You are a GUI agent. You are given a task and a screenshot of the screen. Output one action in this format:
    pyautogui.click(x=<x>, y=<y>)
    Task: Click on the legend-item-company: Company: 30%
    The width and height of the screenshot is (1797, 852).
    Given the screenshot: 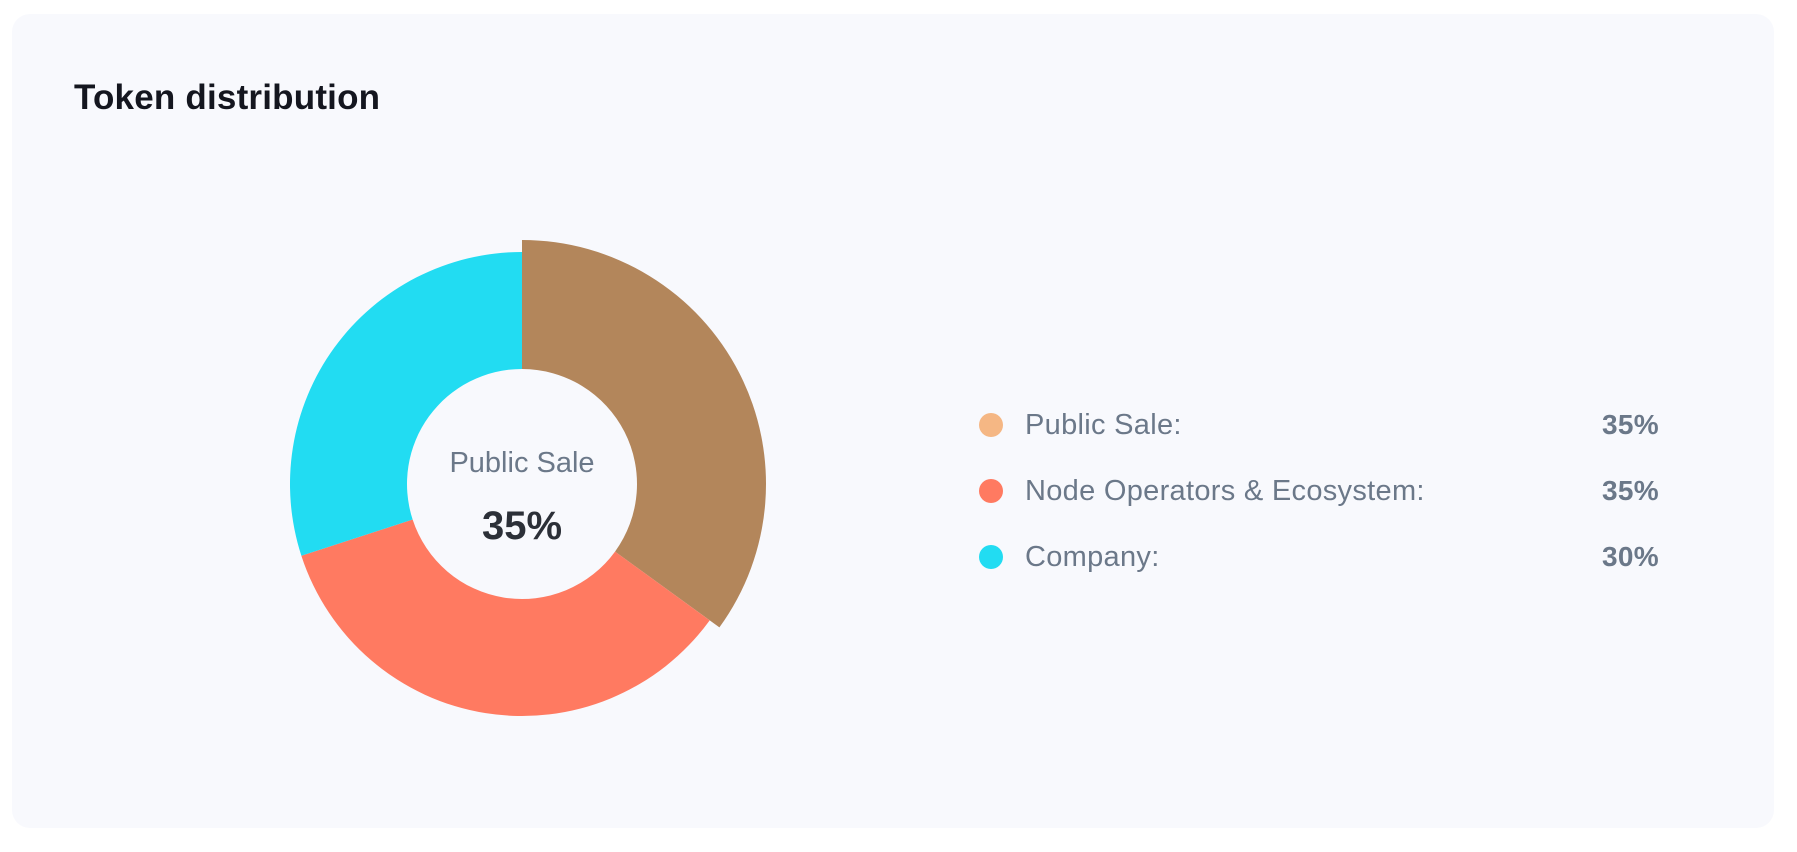 What is the action you would take?
    pyautogui.click(x=1319, y=557)
    